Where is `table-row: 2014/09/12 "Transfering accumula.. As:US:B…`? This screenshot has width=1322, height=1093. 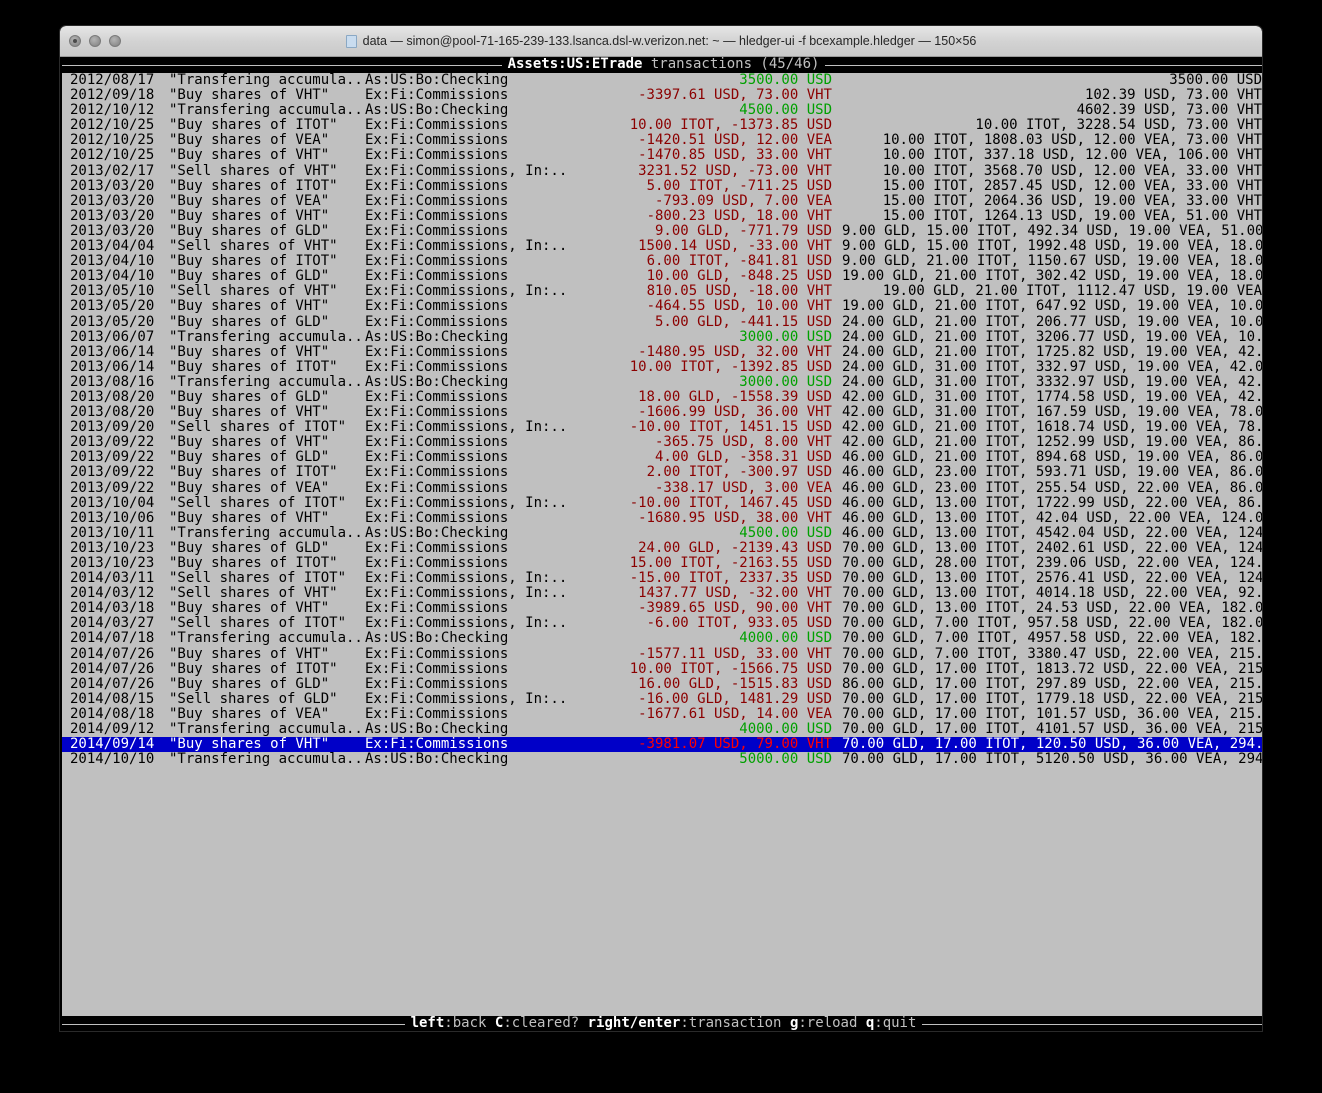
table-row: 2014/09/12 "Transfering accumula.. As:US:B… is located at coordinates (662, 729).